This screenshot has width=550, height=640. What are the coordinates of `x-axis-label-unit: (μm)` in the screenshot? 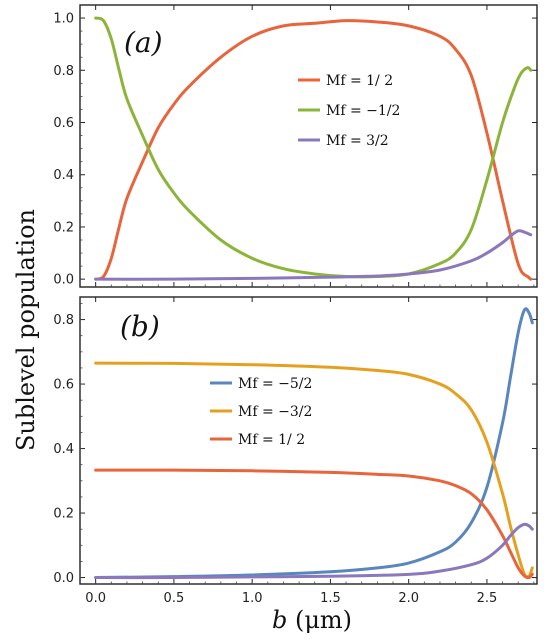 It's located at (319, 620).